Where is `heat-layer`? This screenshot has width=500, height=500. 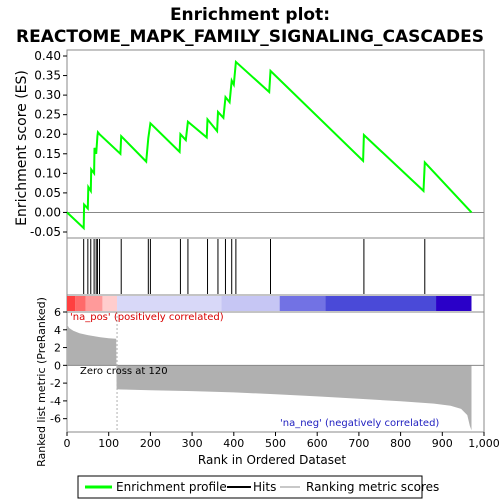
heat-layer is located at coordinates (269, 303).